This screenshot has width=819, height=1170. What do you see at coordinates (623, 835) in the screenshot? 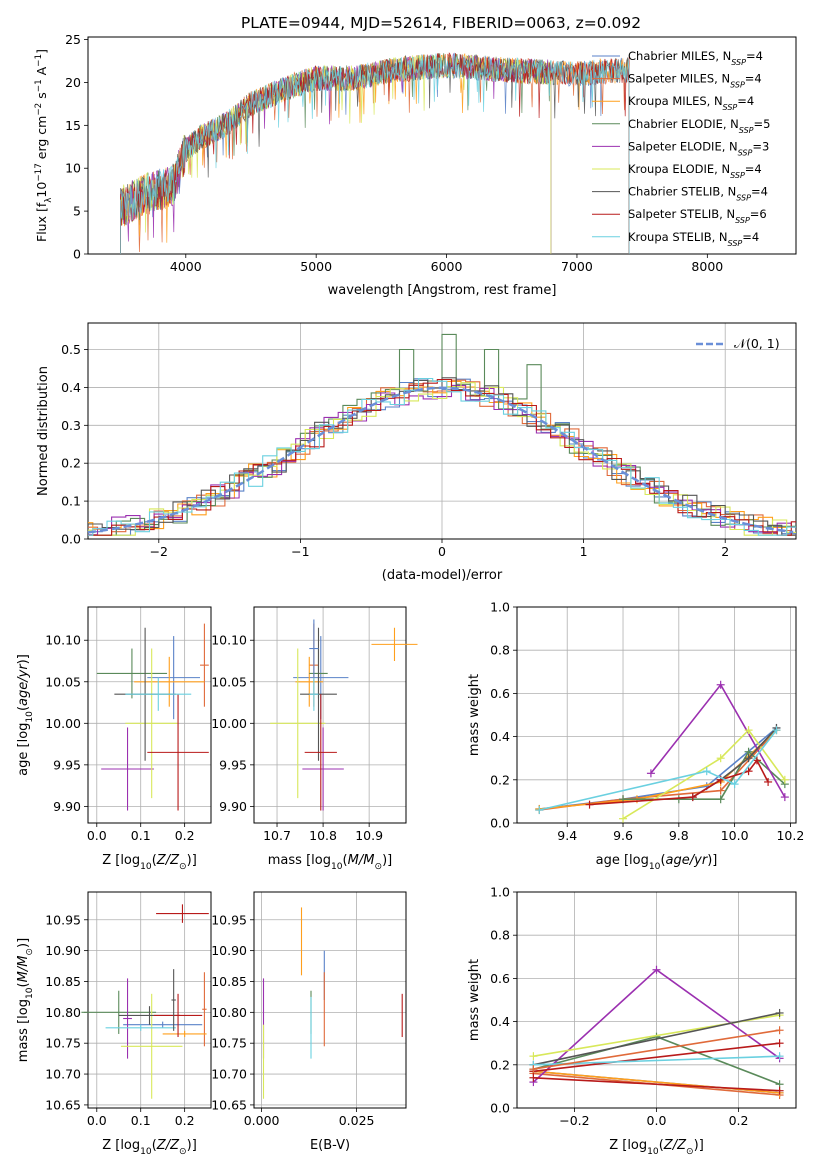
I see `x-tick-label: 9.6` at bounding box center [623, 835].